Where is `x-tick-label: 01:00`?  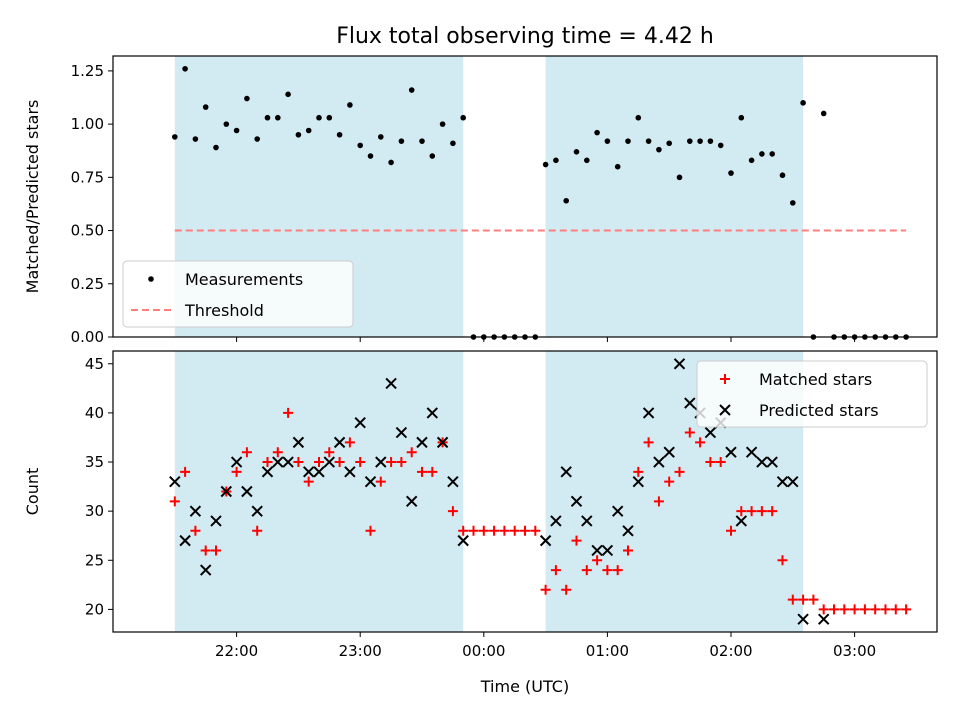
x-tick-label: 01:00 is located at coordinates (607, 651).